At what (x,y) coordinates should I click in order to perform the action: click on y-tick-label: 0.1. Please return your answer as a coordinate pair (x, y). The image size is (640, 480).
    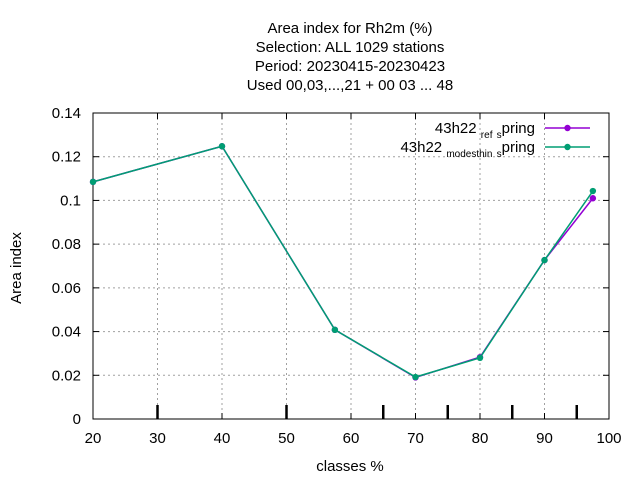
    Looking at the image, I should click on (70, 200).